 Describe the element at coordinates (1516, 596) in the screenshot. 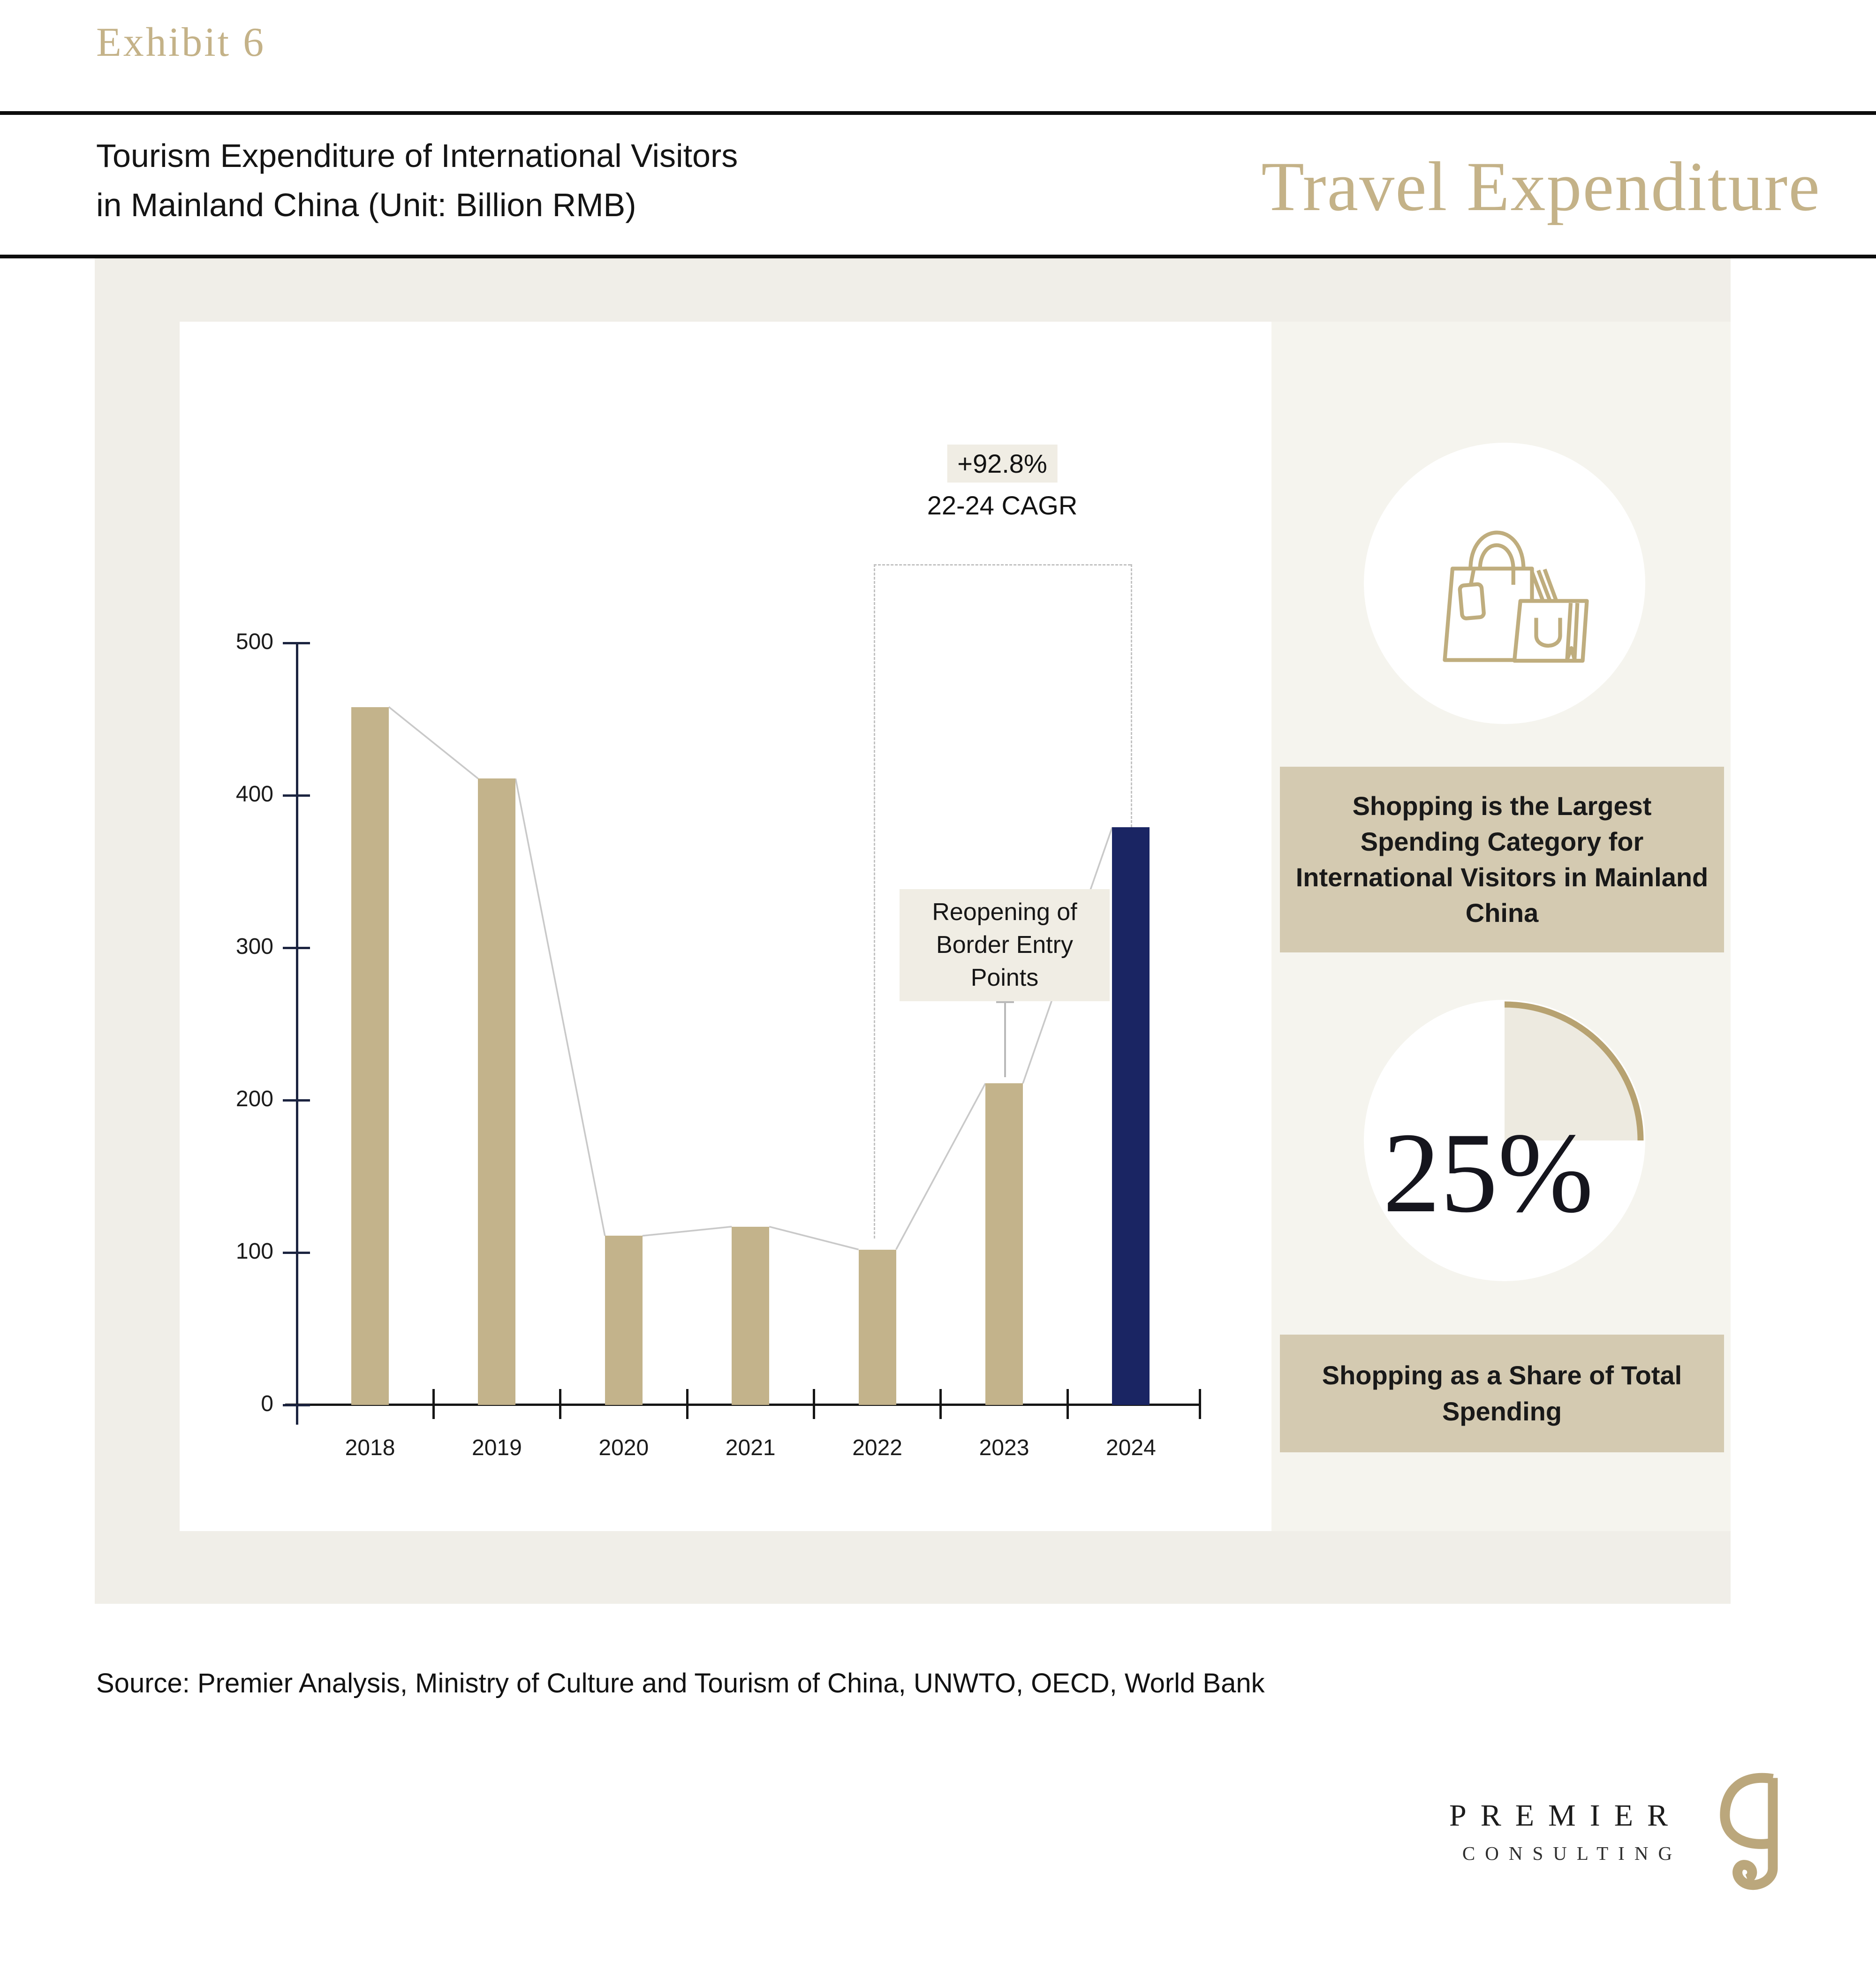

I see `shopping-bags-icon` at that location.